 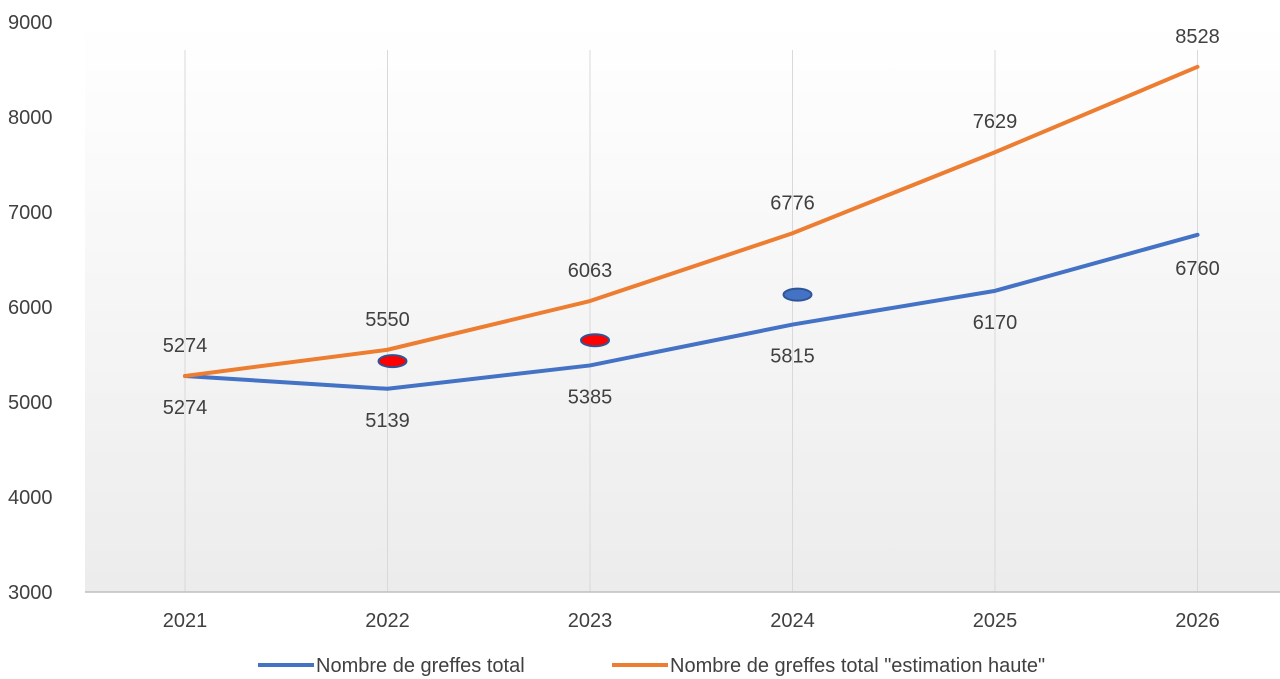 I want to click on legend-label-0: Nombre de greffes total, so click(x=420, y=666).